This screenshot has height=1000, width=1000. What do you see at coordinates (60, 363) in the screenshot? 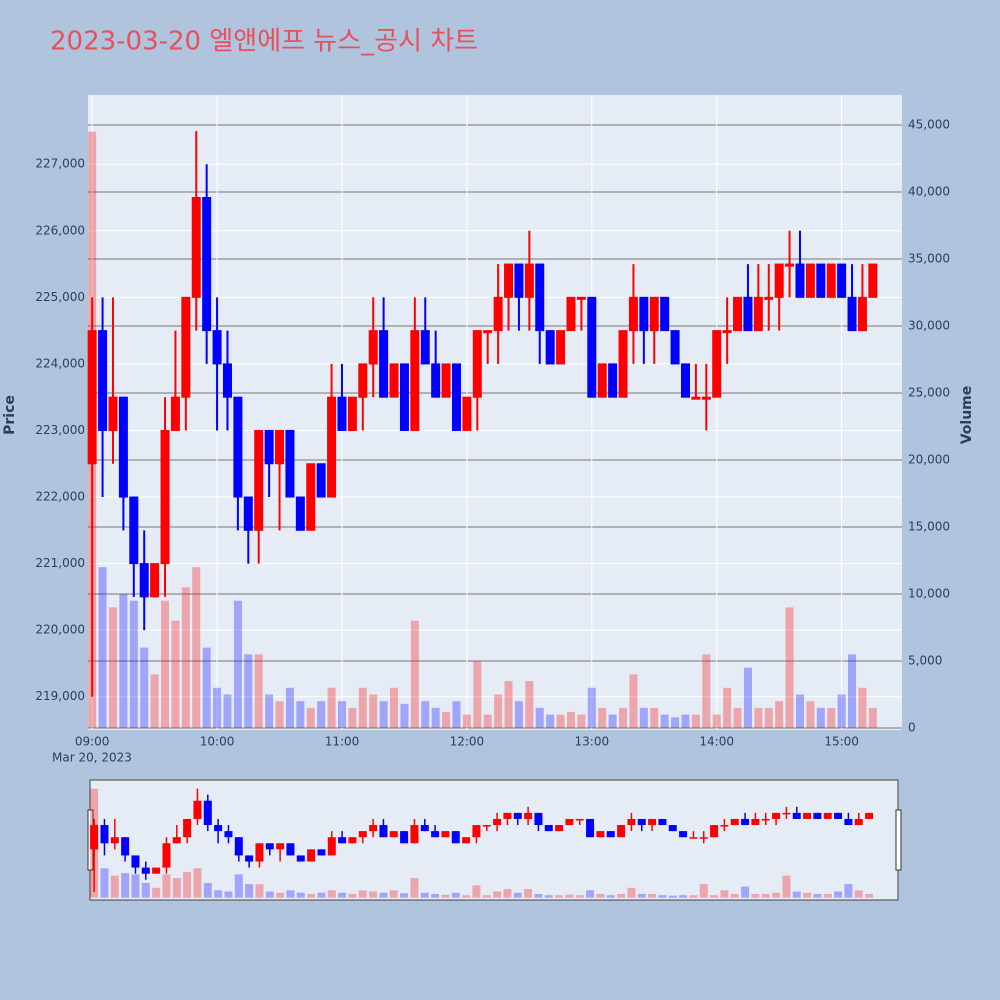
I see `y-tick-label: 224,000` at bounding box center [60, 363].